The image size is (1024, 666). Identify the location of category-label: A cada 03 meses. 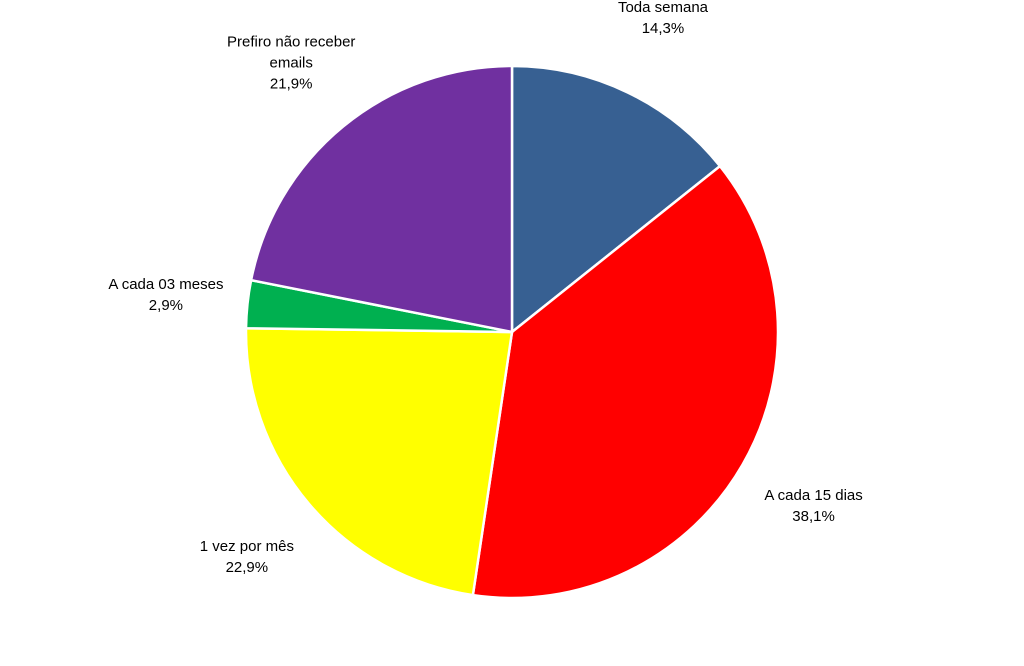
(166, 285).